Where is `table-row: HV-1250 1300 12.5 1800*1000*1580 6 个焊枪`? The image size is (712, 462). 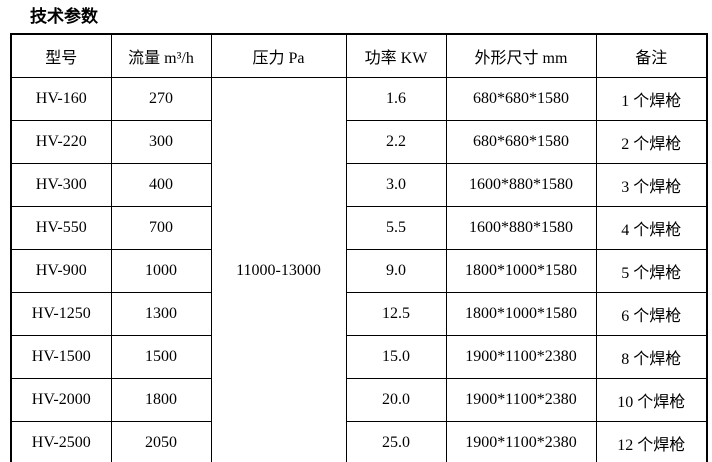
table-row: HV-1250 1300 12.5 1800*1000*1580 6 个焊枪 is located at coordinates (359, 314).